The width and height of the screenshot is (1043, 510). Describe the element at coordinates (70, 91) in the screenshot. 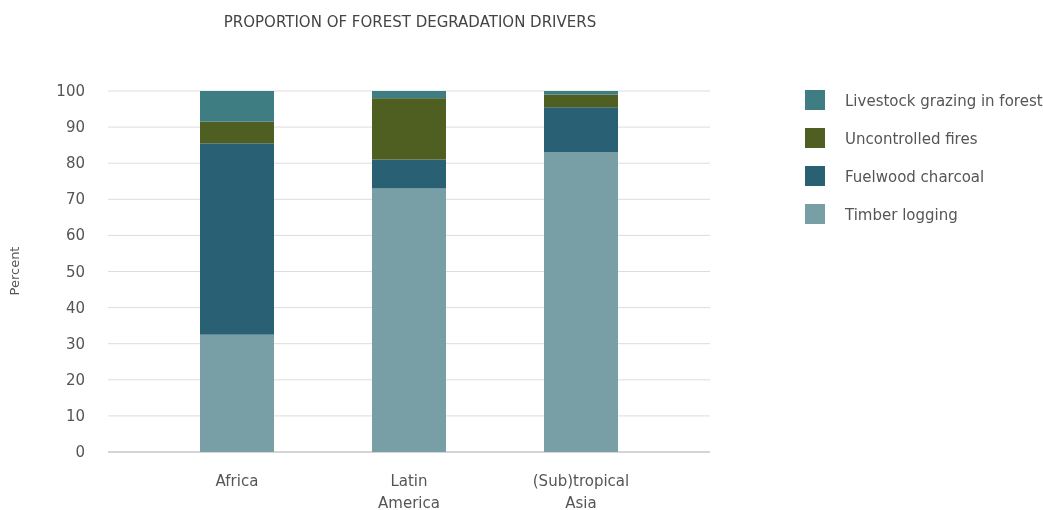

I see `y-tick-label: 100` at that location.